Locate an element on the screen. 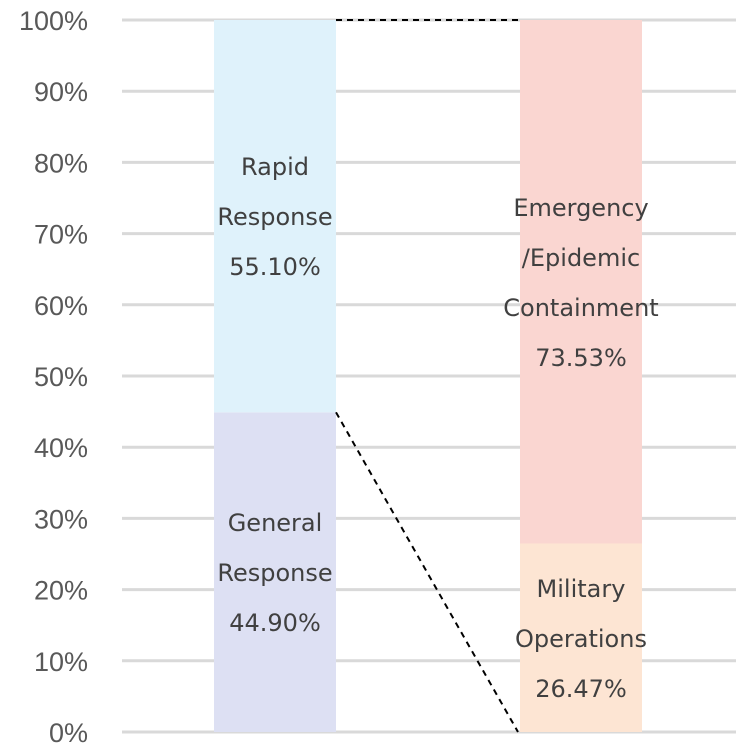  segment-name-label: General is located at coordinates (275, 523).